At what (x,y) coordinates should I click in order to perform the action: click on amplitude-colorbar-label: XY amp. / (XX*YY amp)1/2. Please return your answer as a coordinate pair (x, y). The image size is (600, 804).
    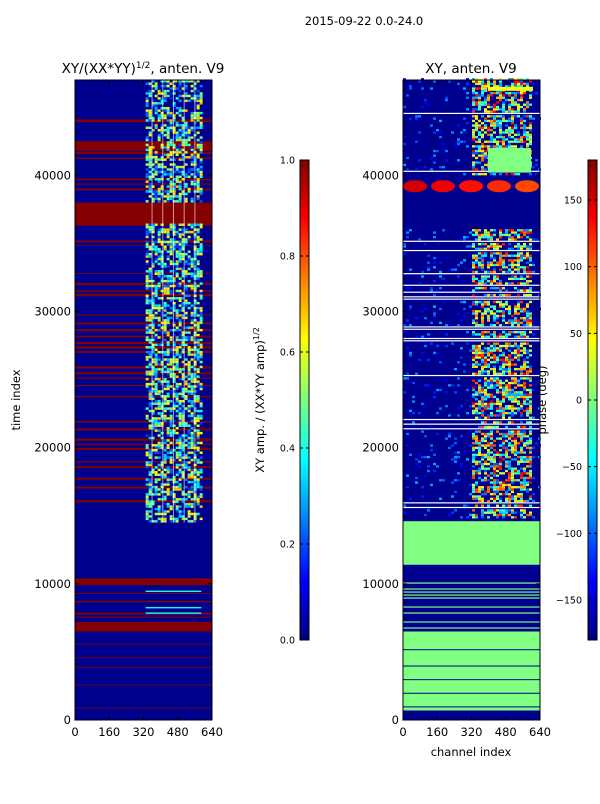
    Looking at the image, I should click on (259, 400).